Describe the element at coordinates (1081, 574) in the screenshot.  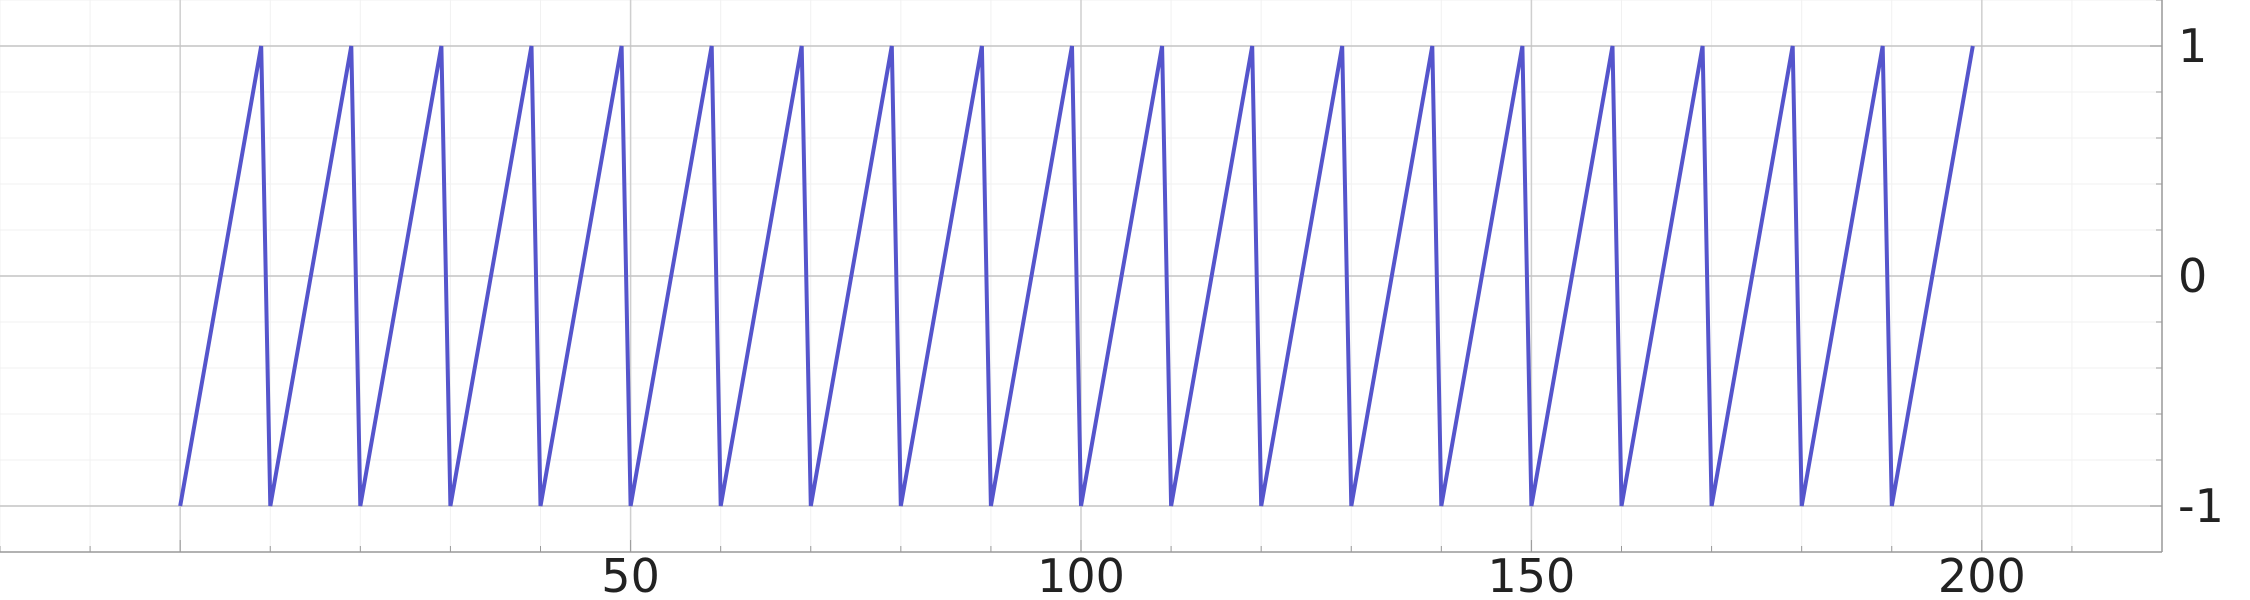
I see `x-tick-label: 100` at that location.